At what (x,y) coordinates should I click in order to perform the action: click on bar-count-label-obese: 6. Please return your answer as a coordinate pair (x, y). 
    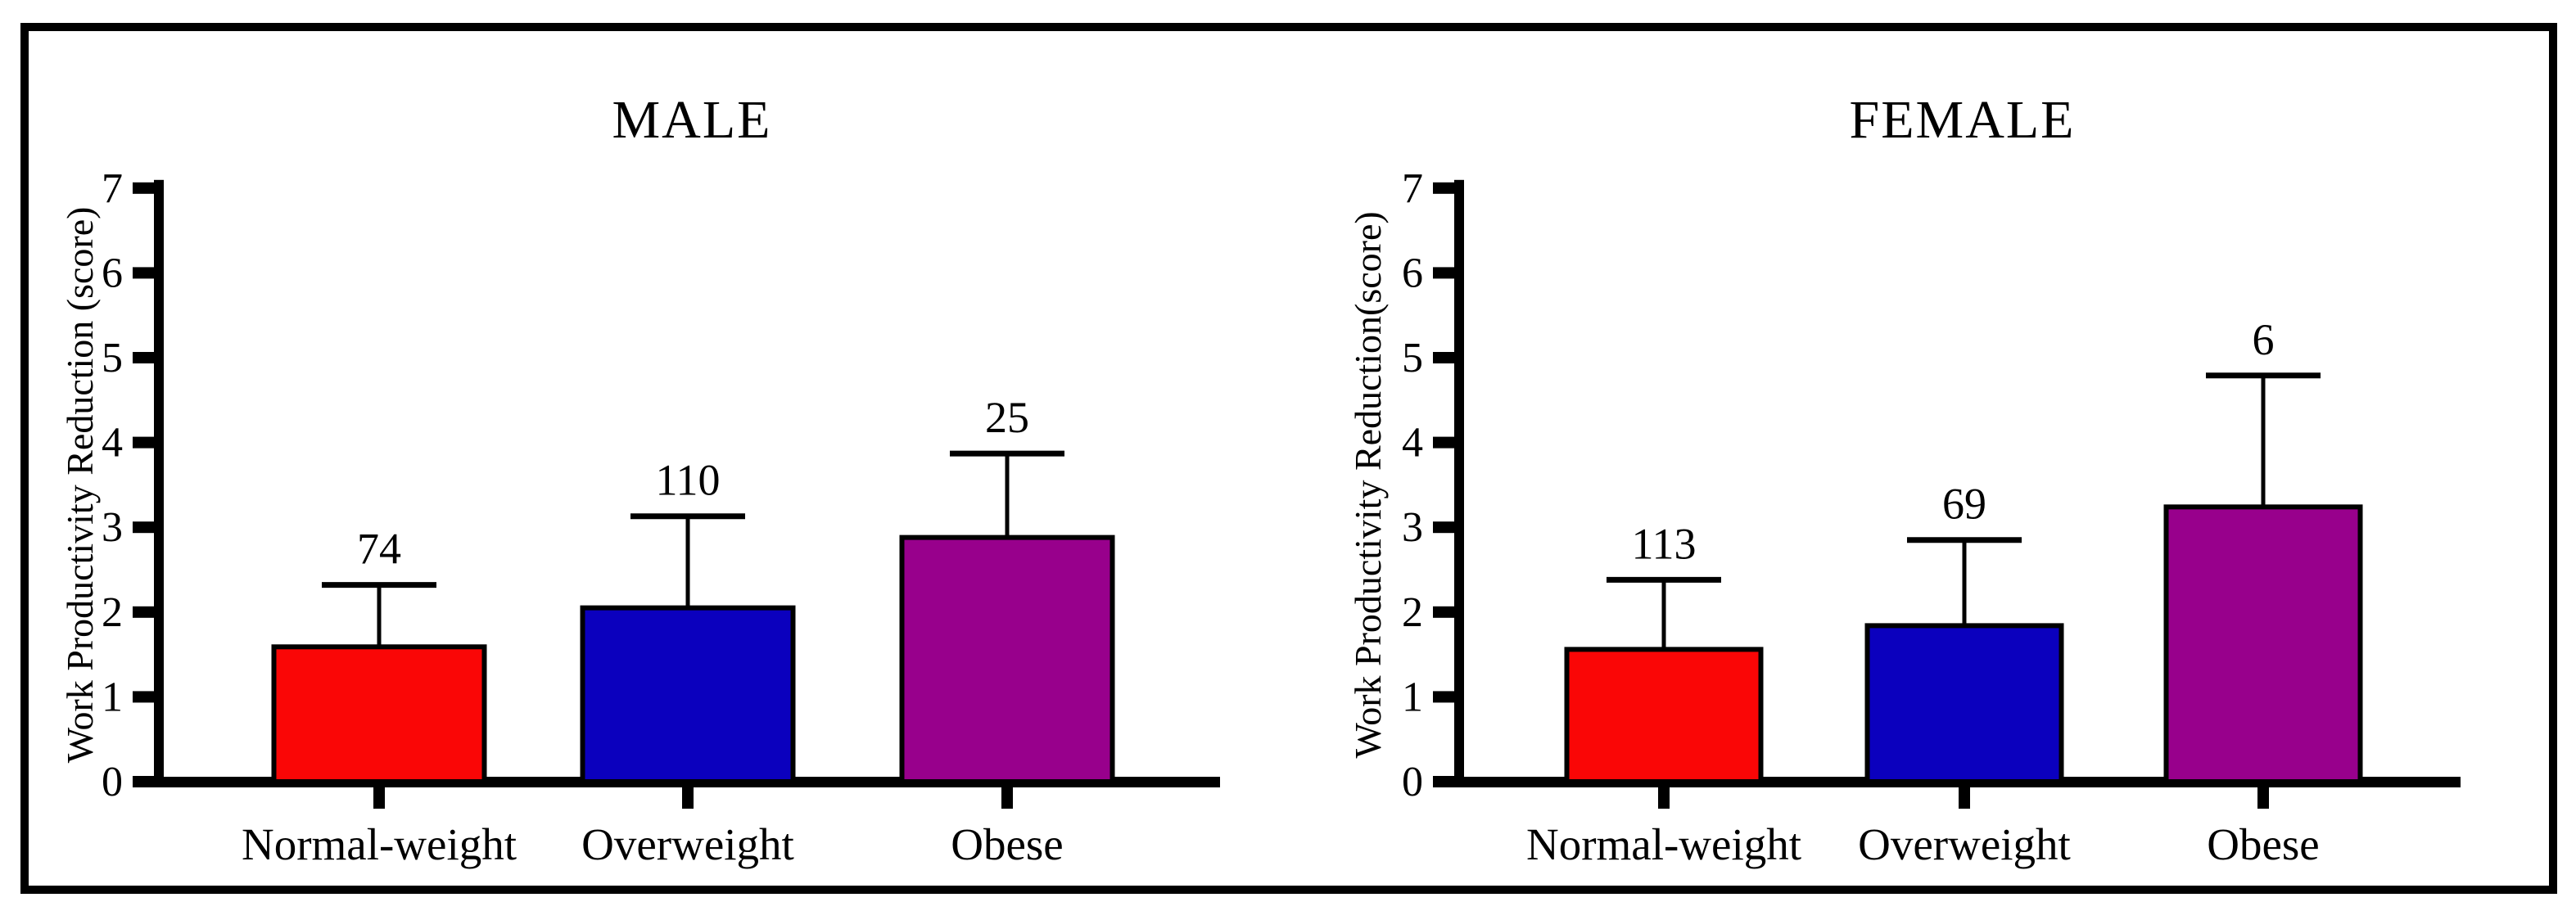
    Looking at the image, I should click on (2264, 340).